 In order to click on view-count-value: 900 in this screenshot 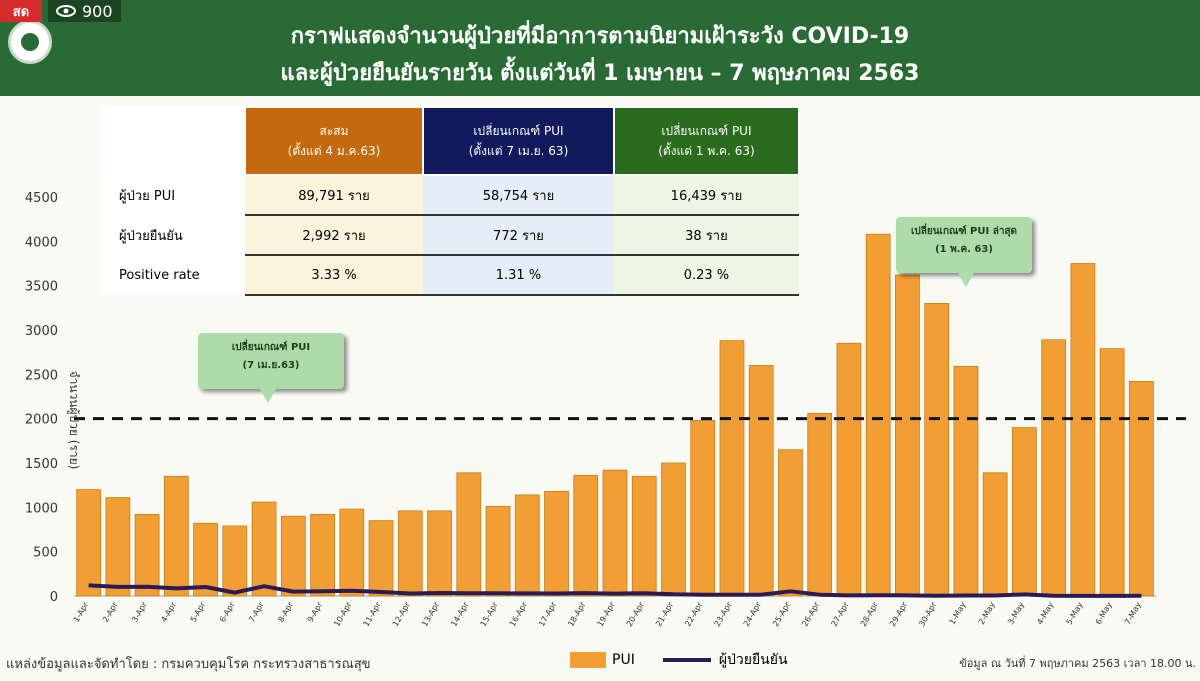, I will do `click(97, 11)`.